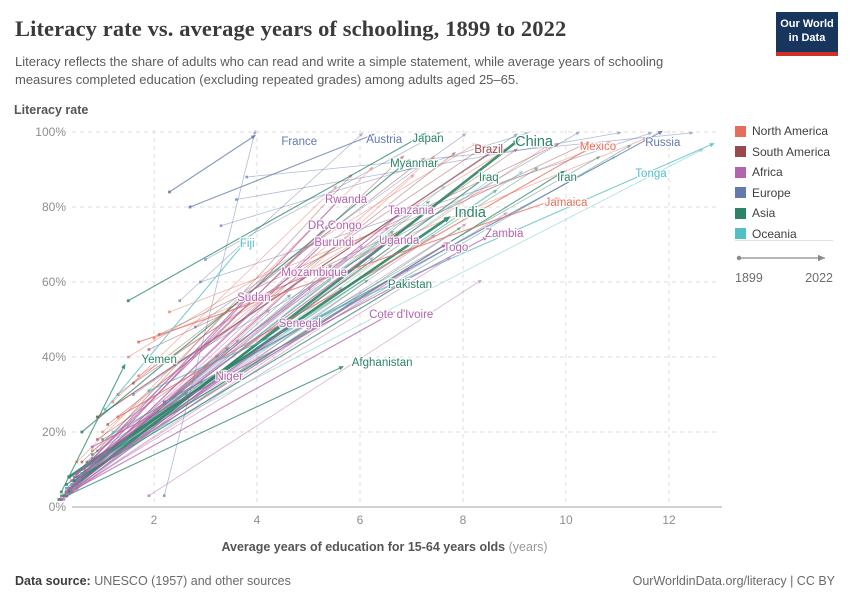 Image resolution: width=850 pixels, height=600 pixels. I want to click on country-label-dr-congo: DR Congo, so click(335, 226).